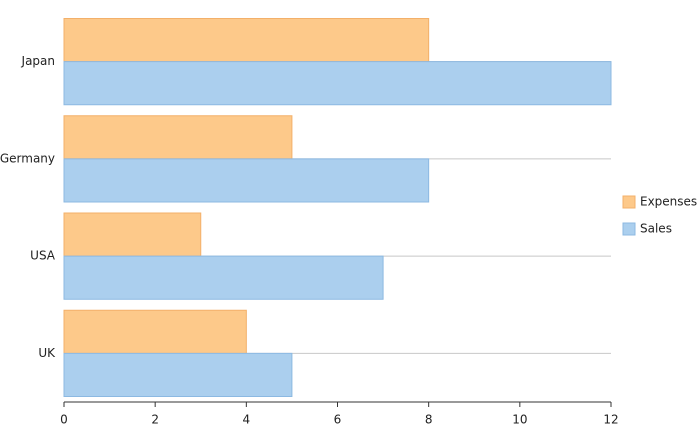 The image size is (697, 435). What do you see at coordinates (27, 158) in the screenshot?
I see `y-tick-label: Germany` at bounding box center [27, 158].